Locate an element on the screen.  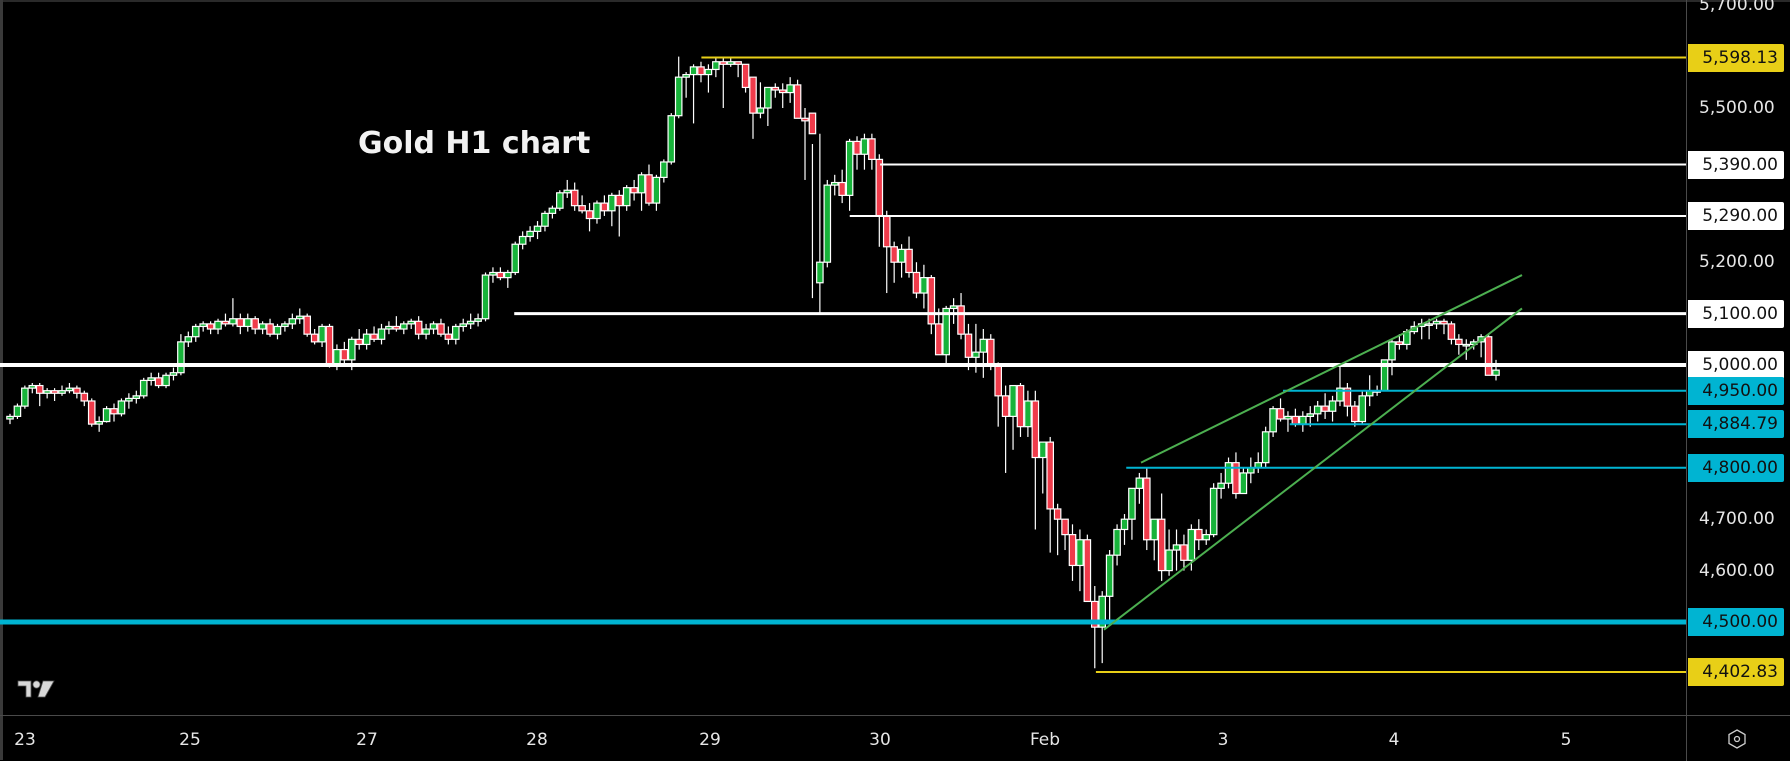
rising-wedge-upper-trendline is located at coordinates (1331, 369).